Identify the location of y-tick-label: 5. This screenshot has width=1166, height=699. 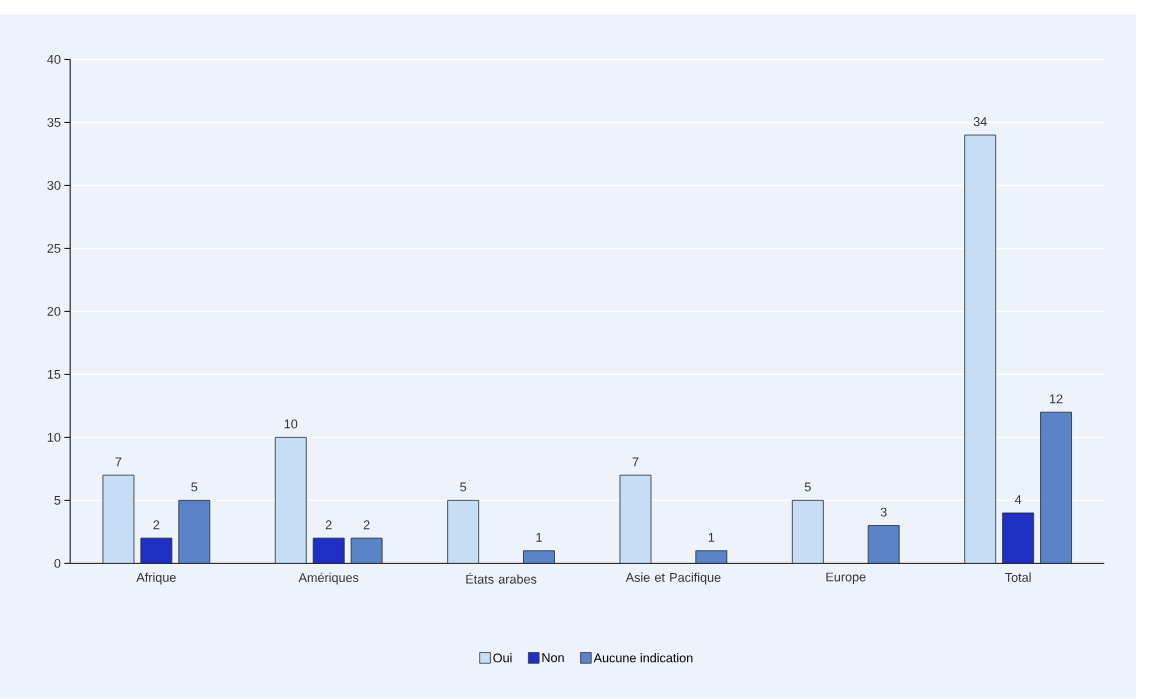
(57, 500).